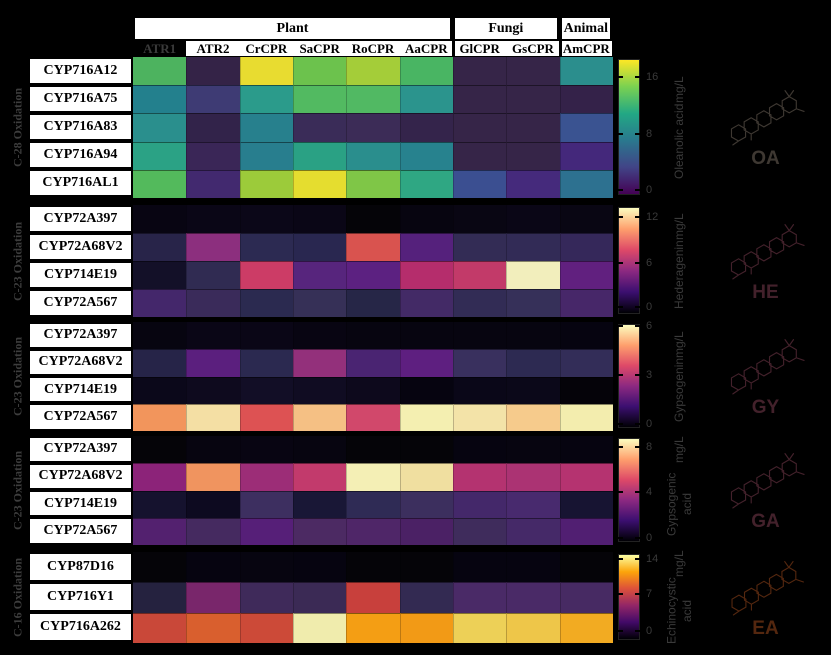 This screenshot has height=655, width=831. What do you see at coordinates (765, 292) in the screenshot?
I see `structure-abbr-label: HE` at bounding box center [765, 292].